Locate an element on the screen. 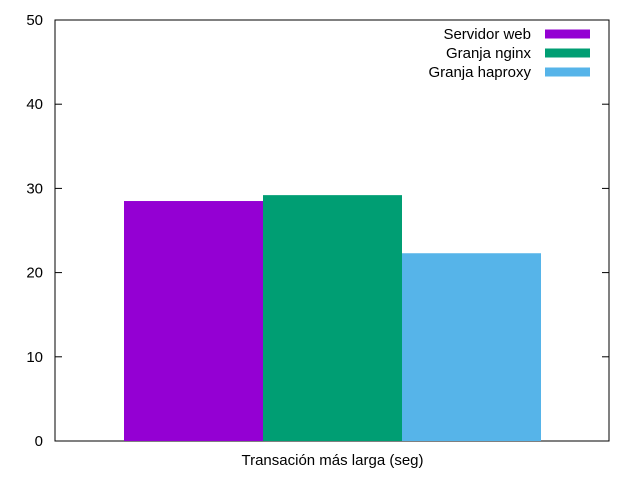 The image size is (640, 480). x-category-label: Transación más larga (seg) is located at coordinates (332, 460).